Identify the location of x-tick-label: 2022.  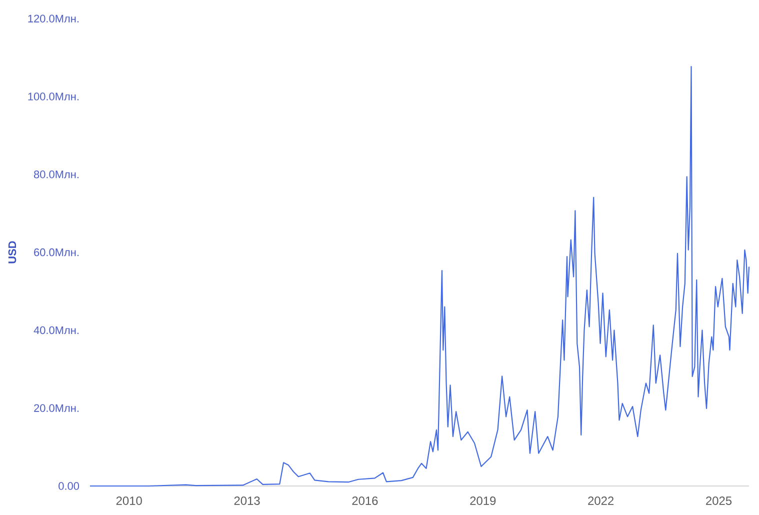
(601, 500).